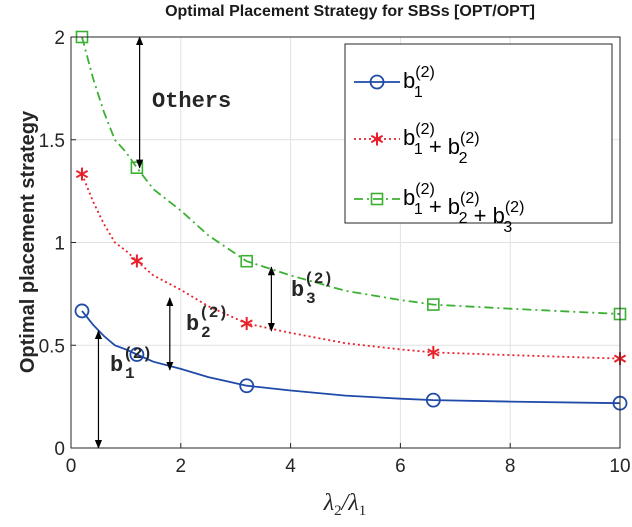 The image size is (632, 527). What do you see at coordinates (377, 82) in the screenshot?
I see `legend-marker-s1` at bounding box center [377, 82].